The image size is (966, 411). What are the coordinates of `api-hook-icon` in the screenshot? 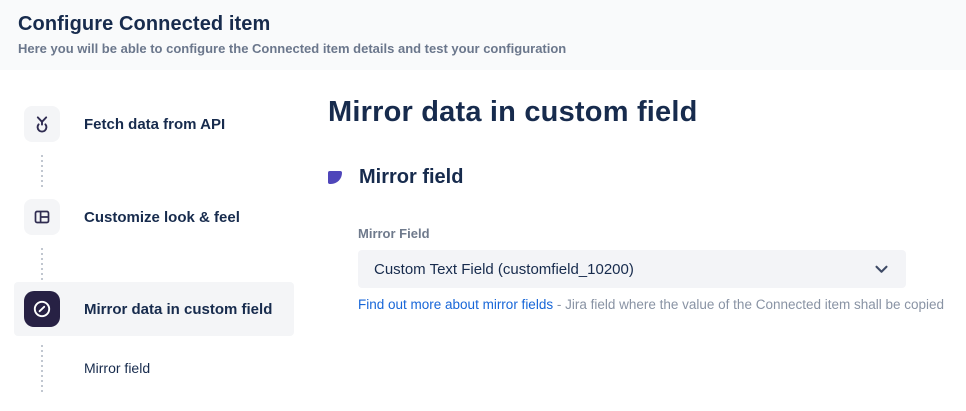 It's located at (42, 124).